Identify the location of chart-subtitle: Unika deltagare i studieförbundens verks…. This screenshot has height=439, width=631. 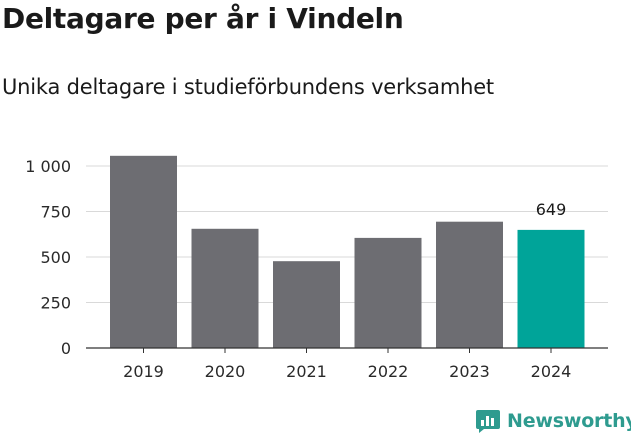
(248, 87).